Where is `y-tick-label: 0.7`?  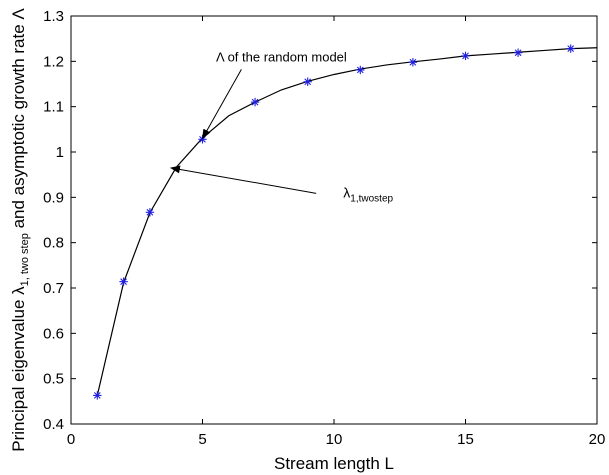
y-tick-label: 0.7 is located at coordinates (53, 288).